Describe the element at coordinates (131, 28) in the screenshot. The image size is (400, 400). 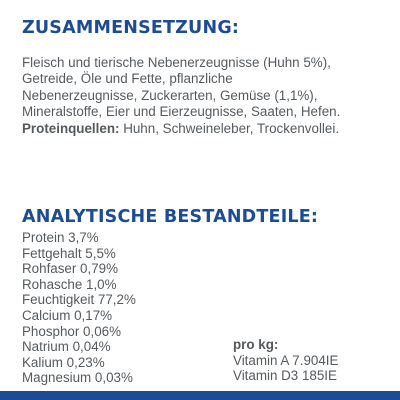
I see `composition-heading: ZUSAMMENSETZUNG:` at that location.